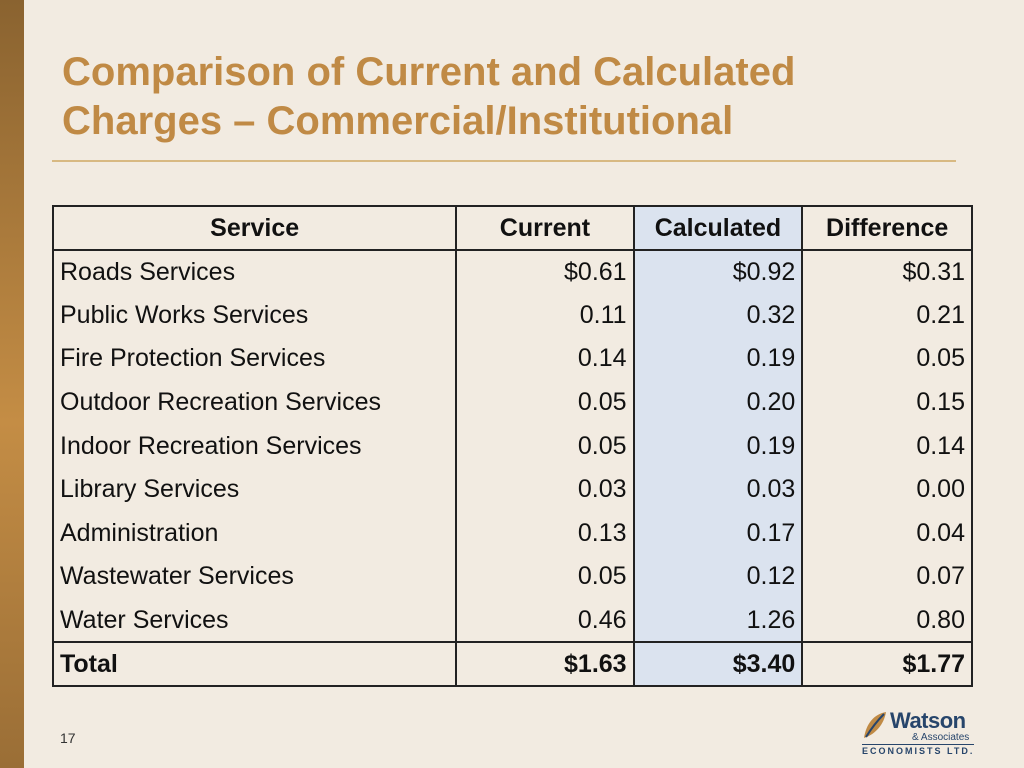  I want to click on difference-cell: 0.00, so click(887, 489).